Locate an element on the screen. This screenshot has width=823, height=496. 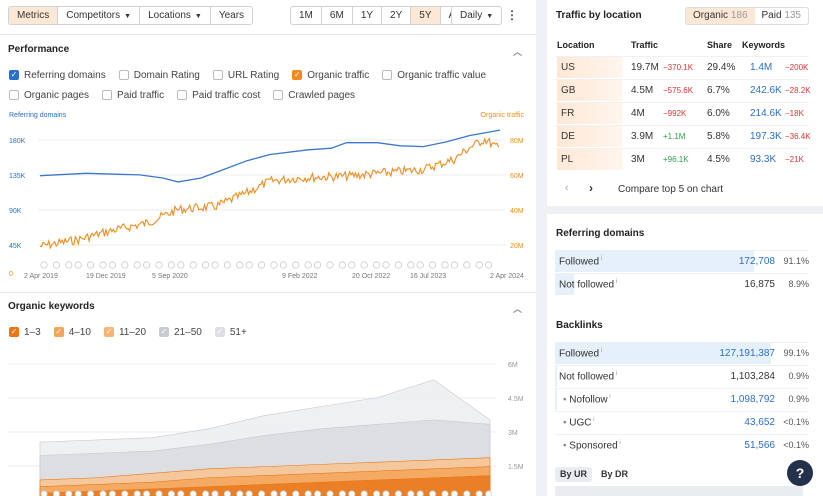
checkbox-organic-pages: Organic pages is located at coordinates (49, 95).